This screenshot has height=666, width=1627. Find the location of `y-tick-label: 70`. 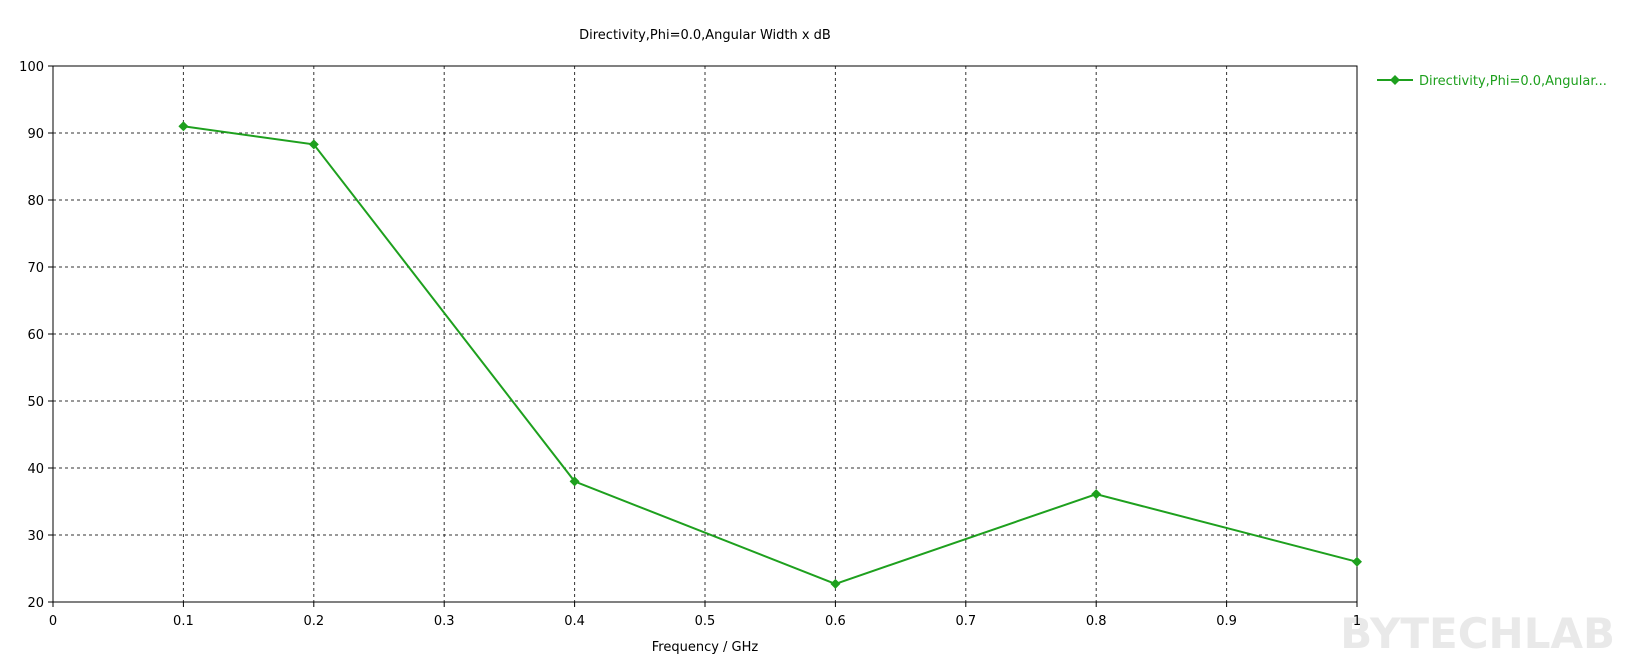

y-tick-label: 70 is located at coordinates (35, 268).